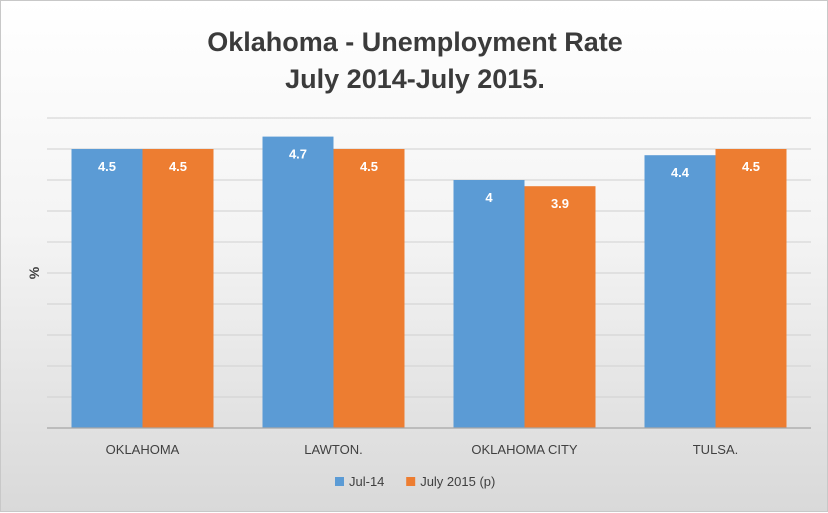  Describe the element at coordinates (415, 79) in the screenshot. I see `chart-title-line-2: July 2014-July 2015.` at that location.